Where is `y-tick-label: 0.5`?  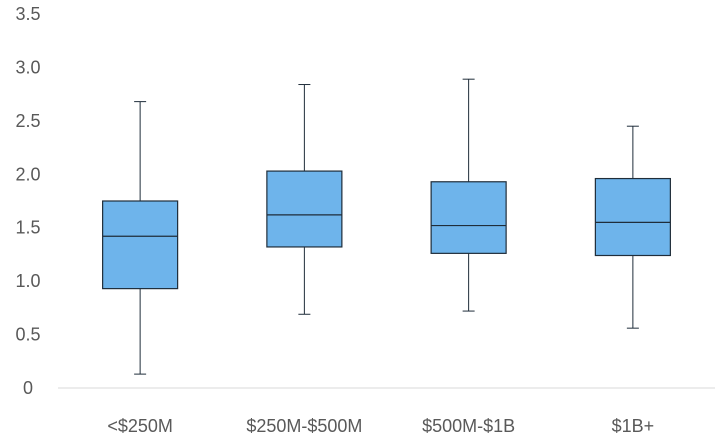
y-tick-label: 0.5 is located at coordinates (27, 335).